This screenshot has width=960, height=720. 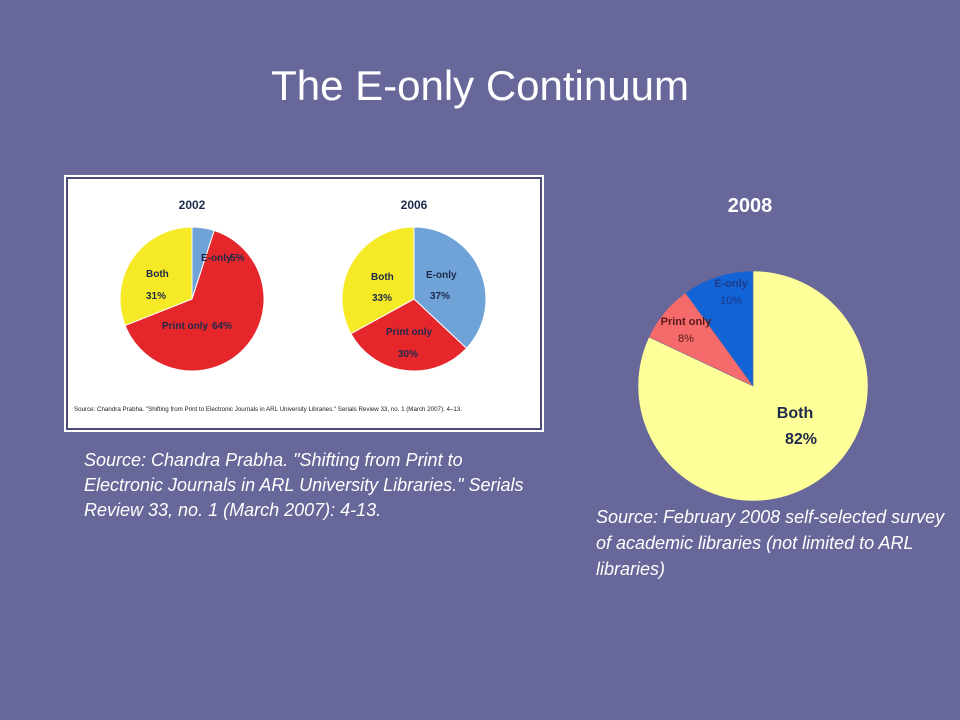 What do you see at coordinates (216, 258) in the screenshot?
I see `slice-label-e-only-2002: E-only` at bounding box center [216, 258].